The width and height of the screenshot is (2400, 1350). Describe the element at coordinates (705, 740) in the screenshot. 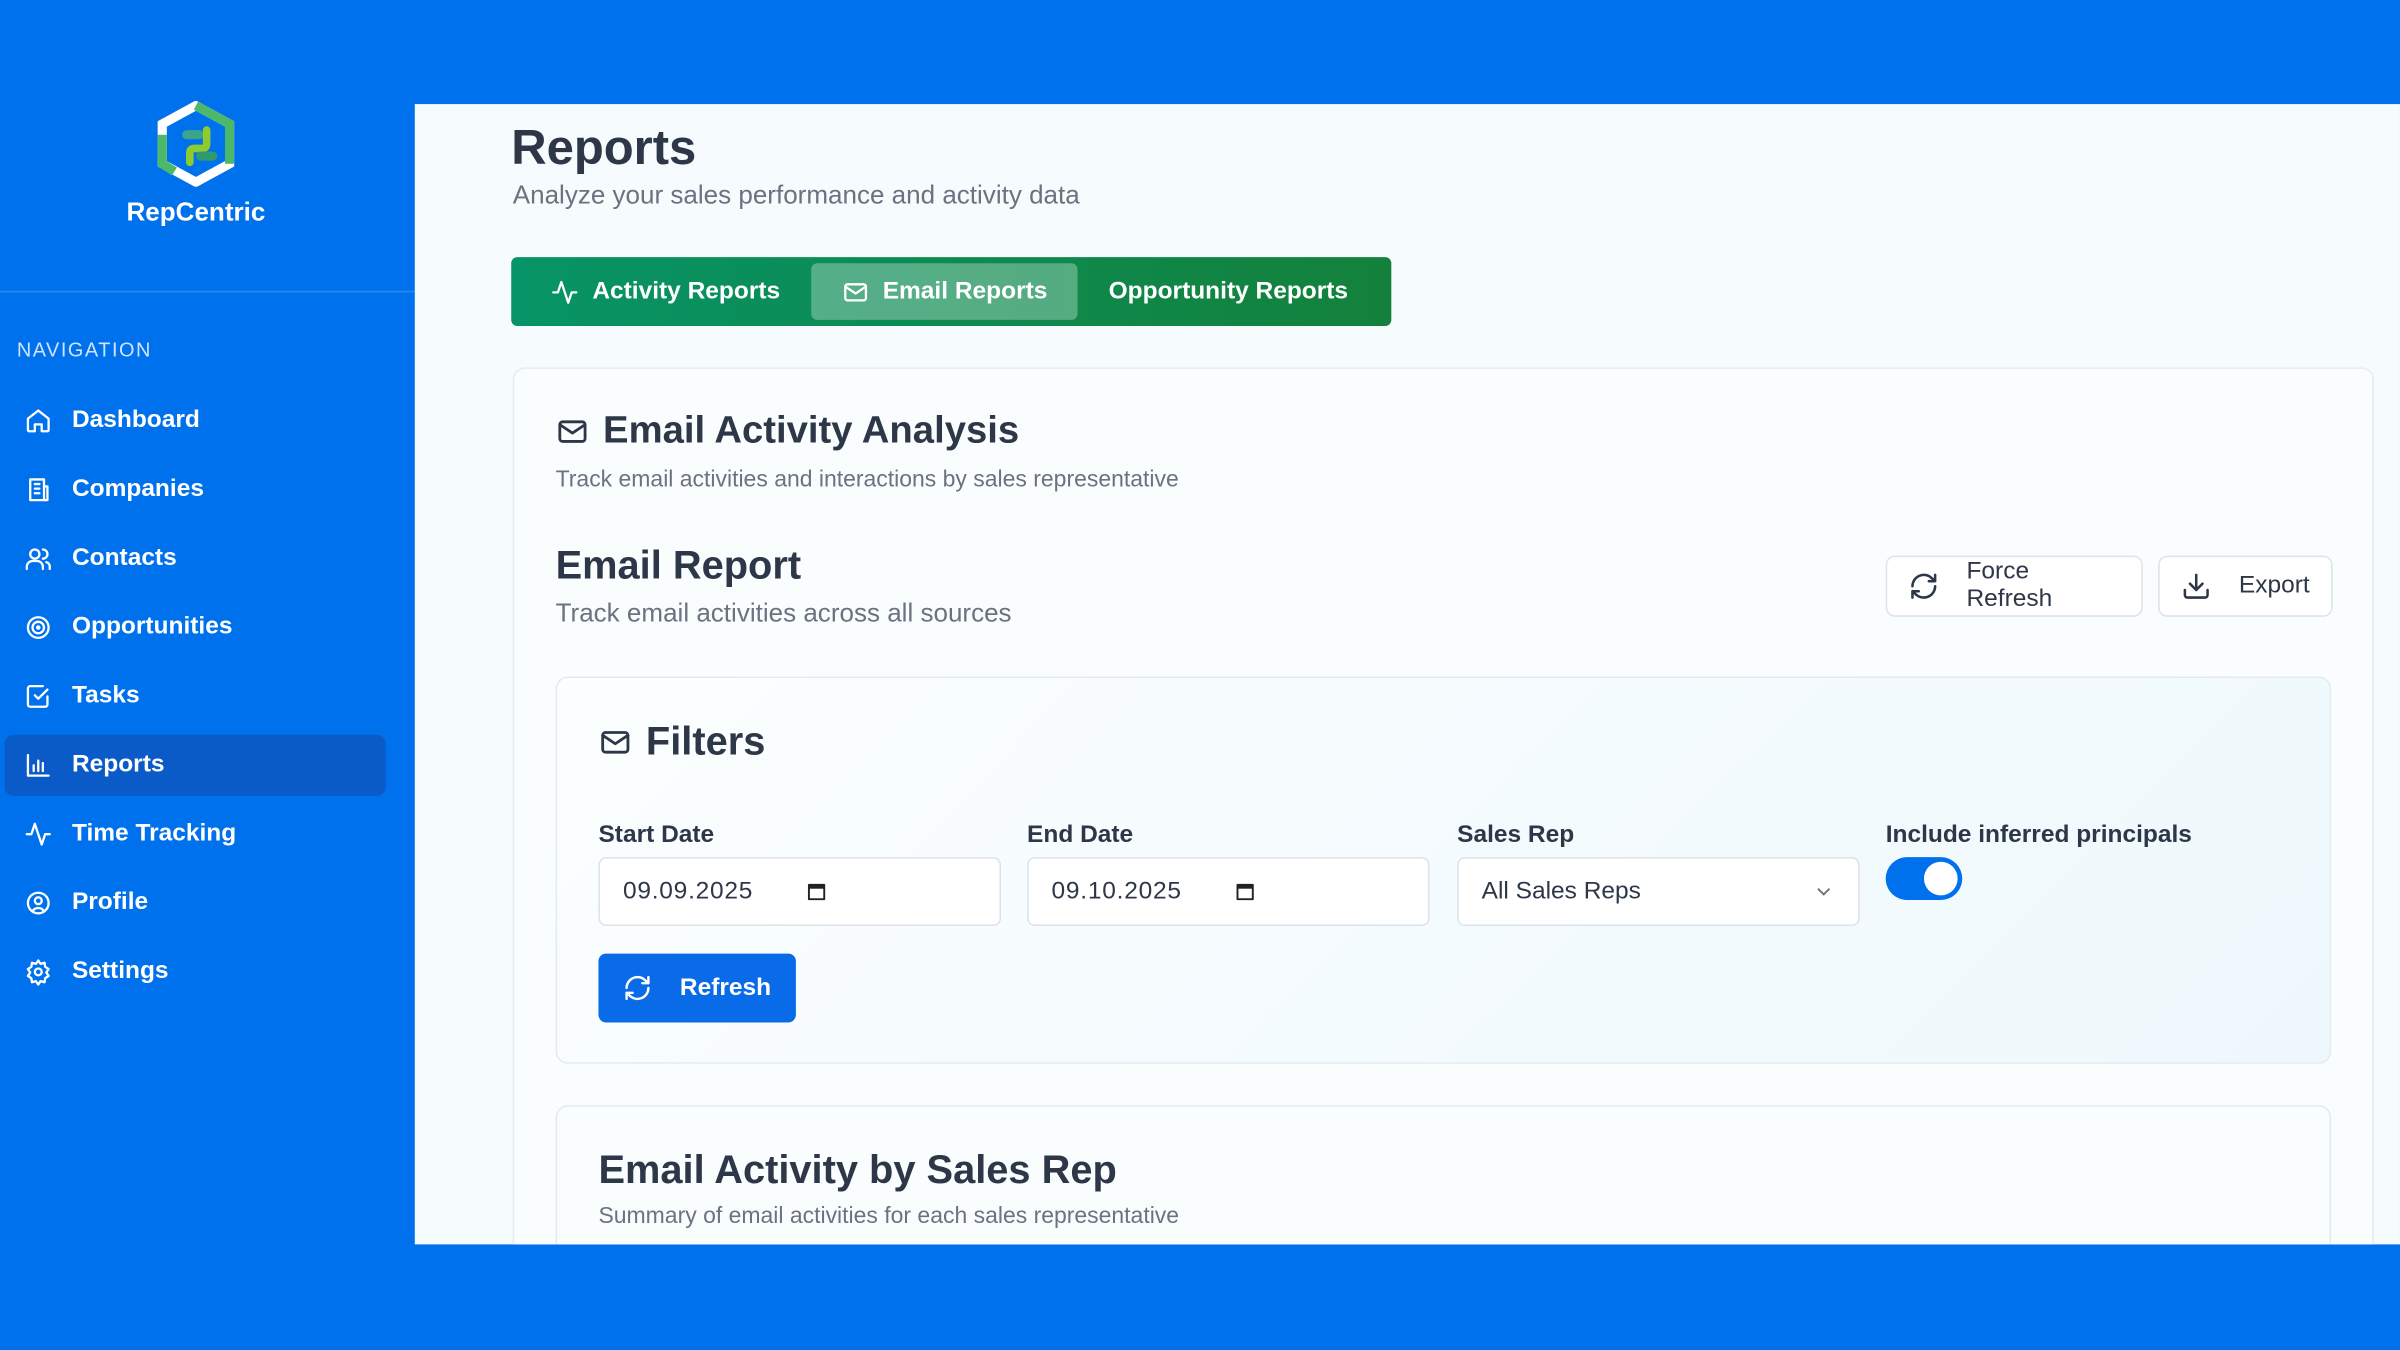

I see `filters-title-text: Filters` at that location.